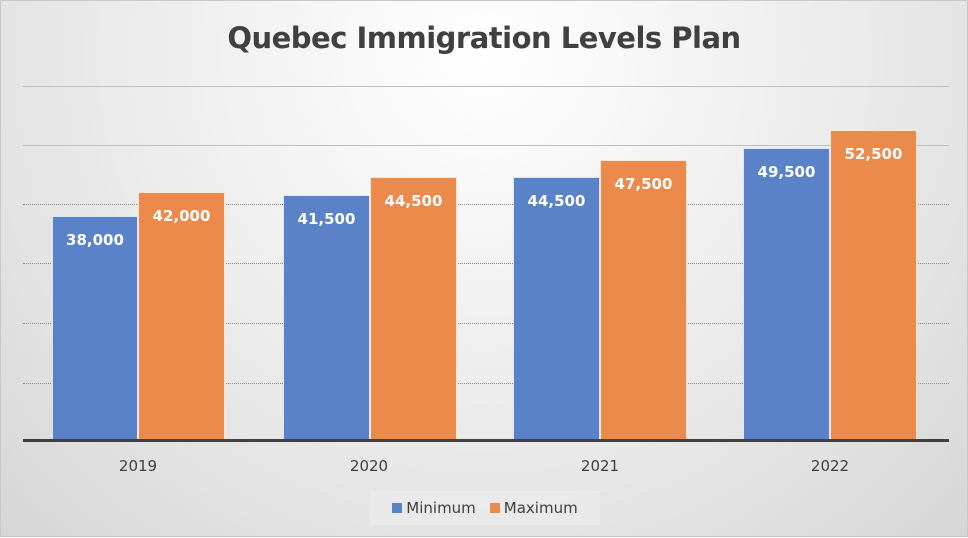 The image size is (968, 538). What do you see at coordinates (600, 466) in the screenshot?
I see `x-tick-label: 2021` at bounding box center [600, 466].